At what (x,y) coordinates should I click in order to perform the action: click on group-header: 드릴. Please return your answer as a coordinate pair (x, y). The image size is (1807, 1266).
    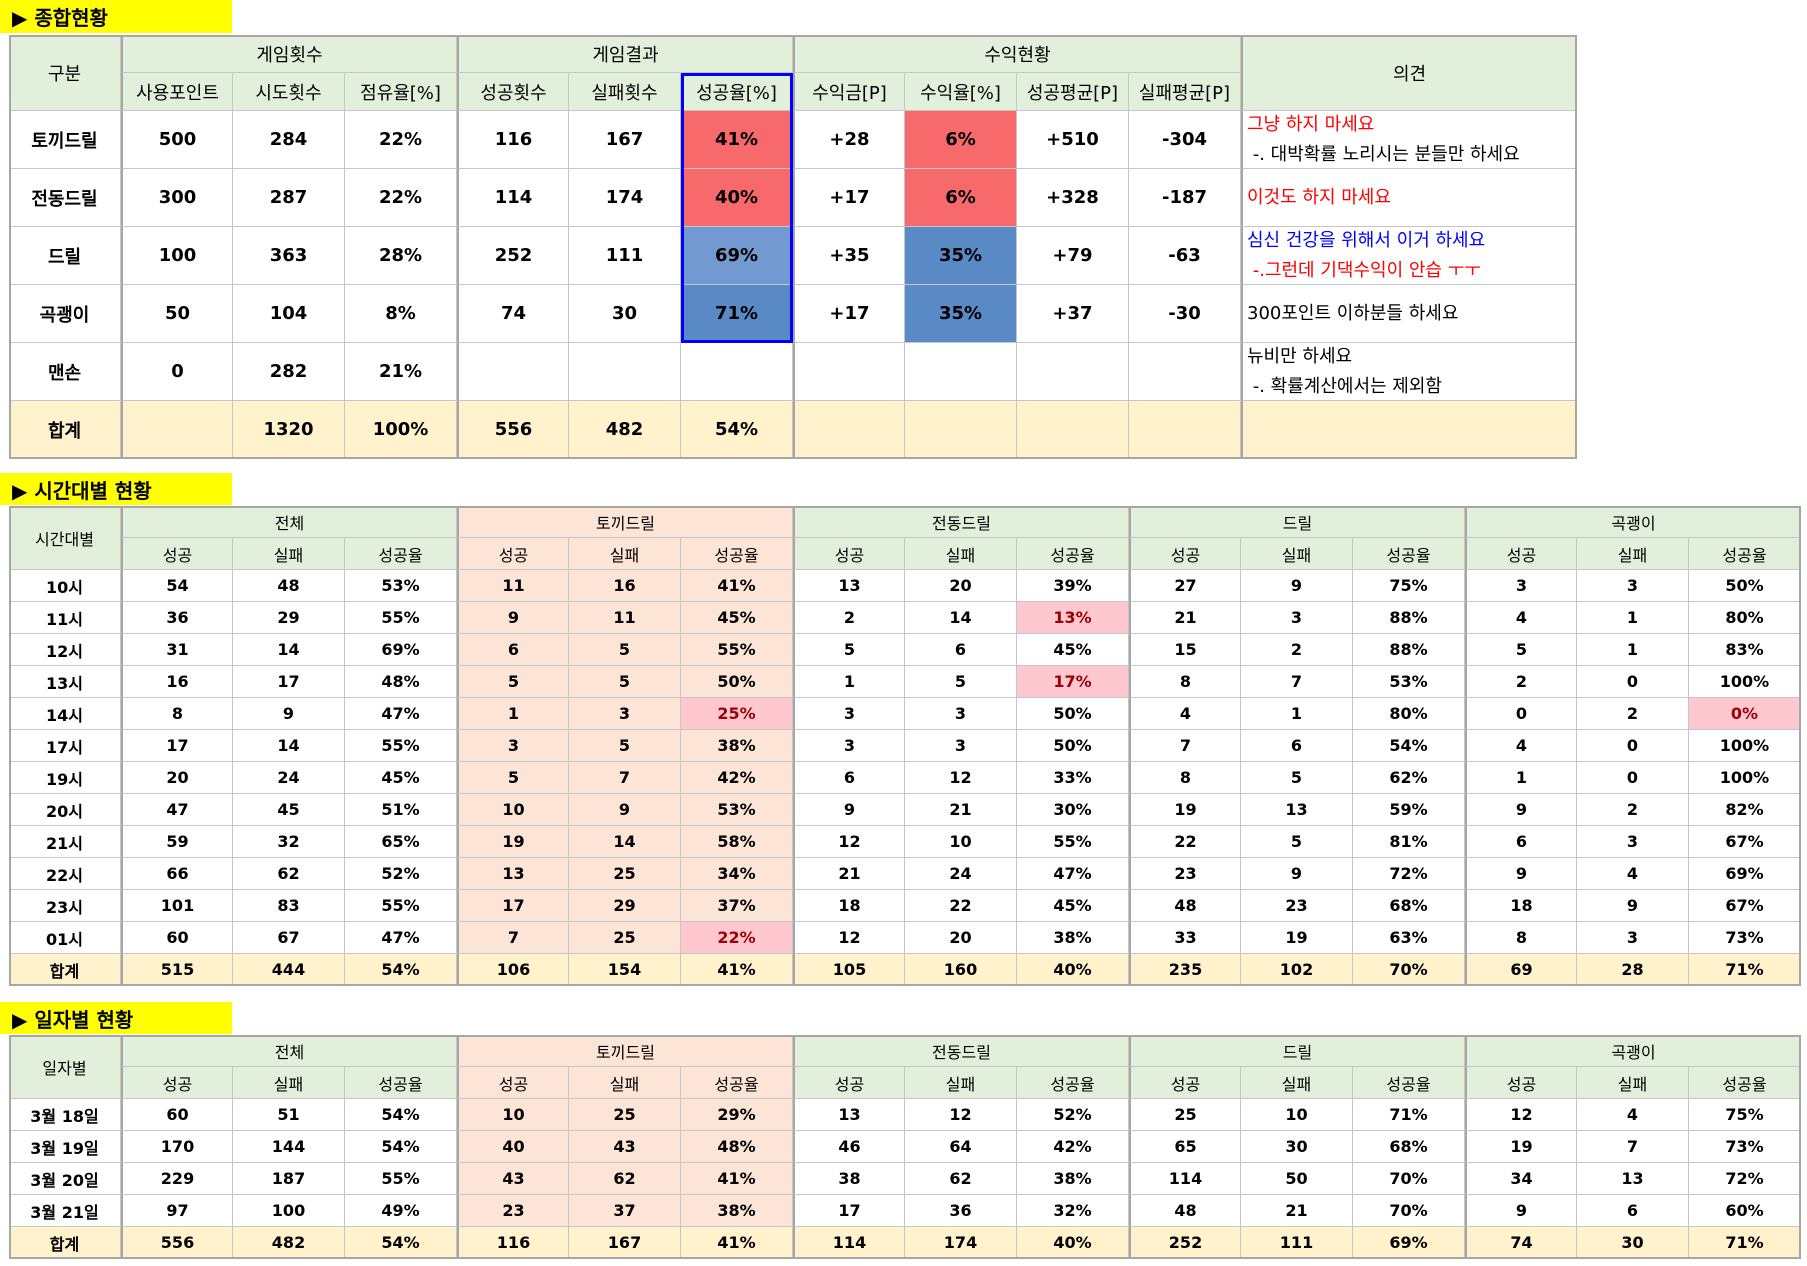
    Looking at the image, I should click on (1297, 522).